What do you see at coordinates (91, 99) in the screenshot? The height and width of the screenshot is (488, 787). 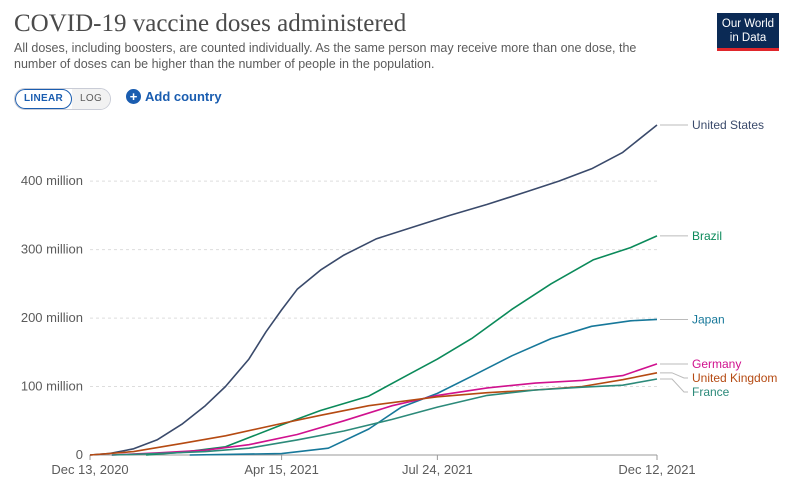 I see `log-scale-button: LOG` at bounding box center [91, 99].